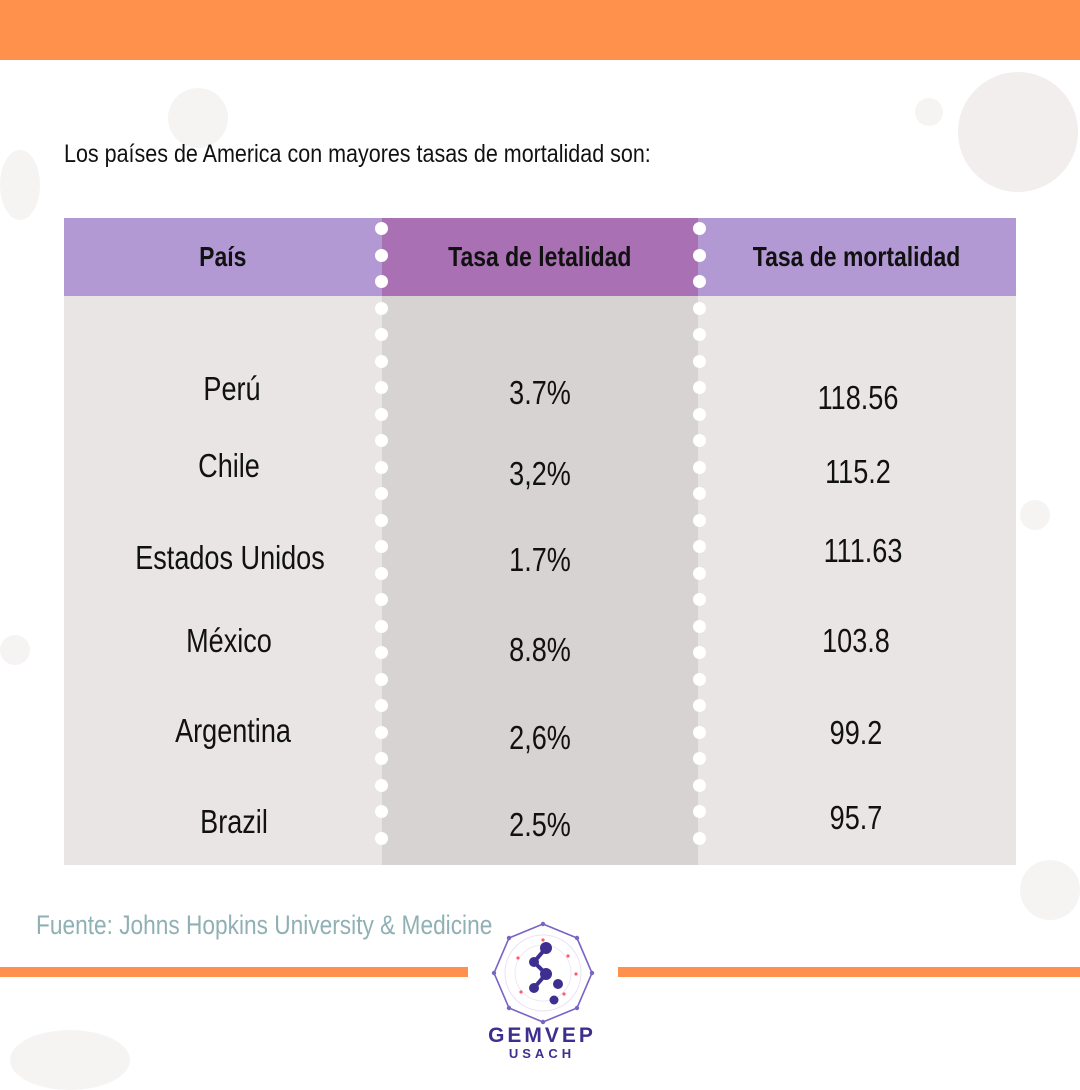 The width and height of the screenshot is (1080, 1090). What do you see at coordinates (234, 972) in the screenshot?
I see `footer-line-left` at bounding box center [234, 972].